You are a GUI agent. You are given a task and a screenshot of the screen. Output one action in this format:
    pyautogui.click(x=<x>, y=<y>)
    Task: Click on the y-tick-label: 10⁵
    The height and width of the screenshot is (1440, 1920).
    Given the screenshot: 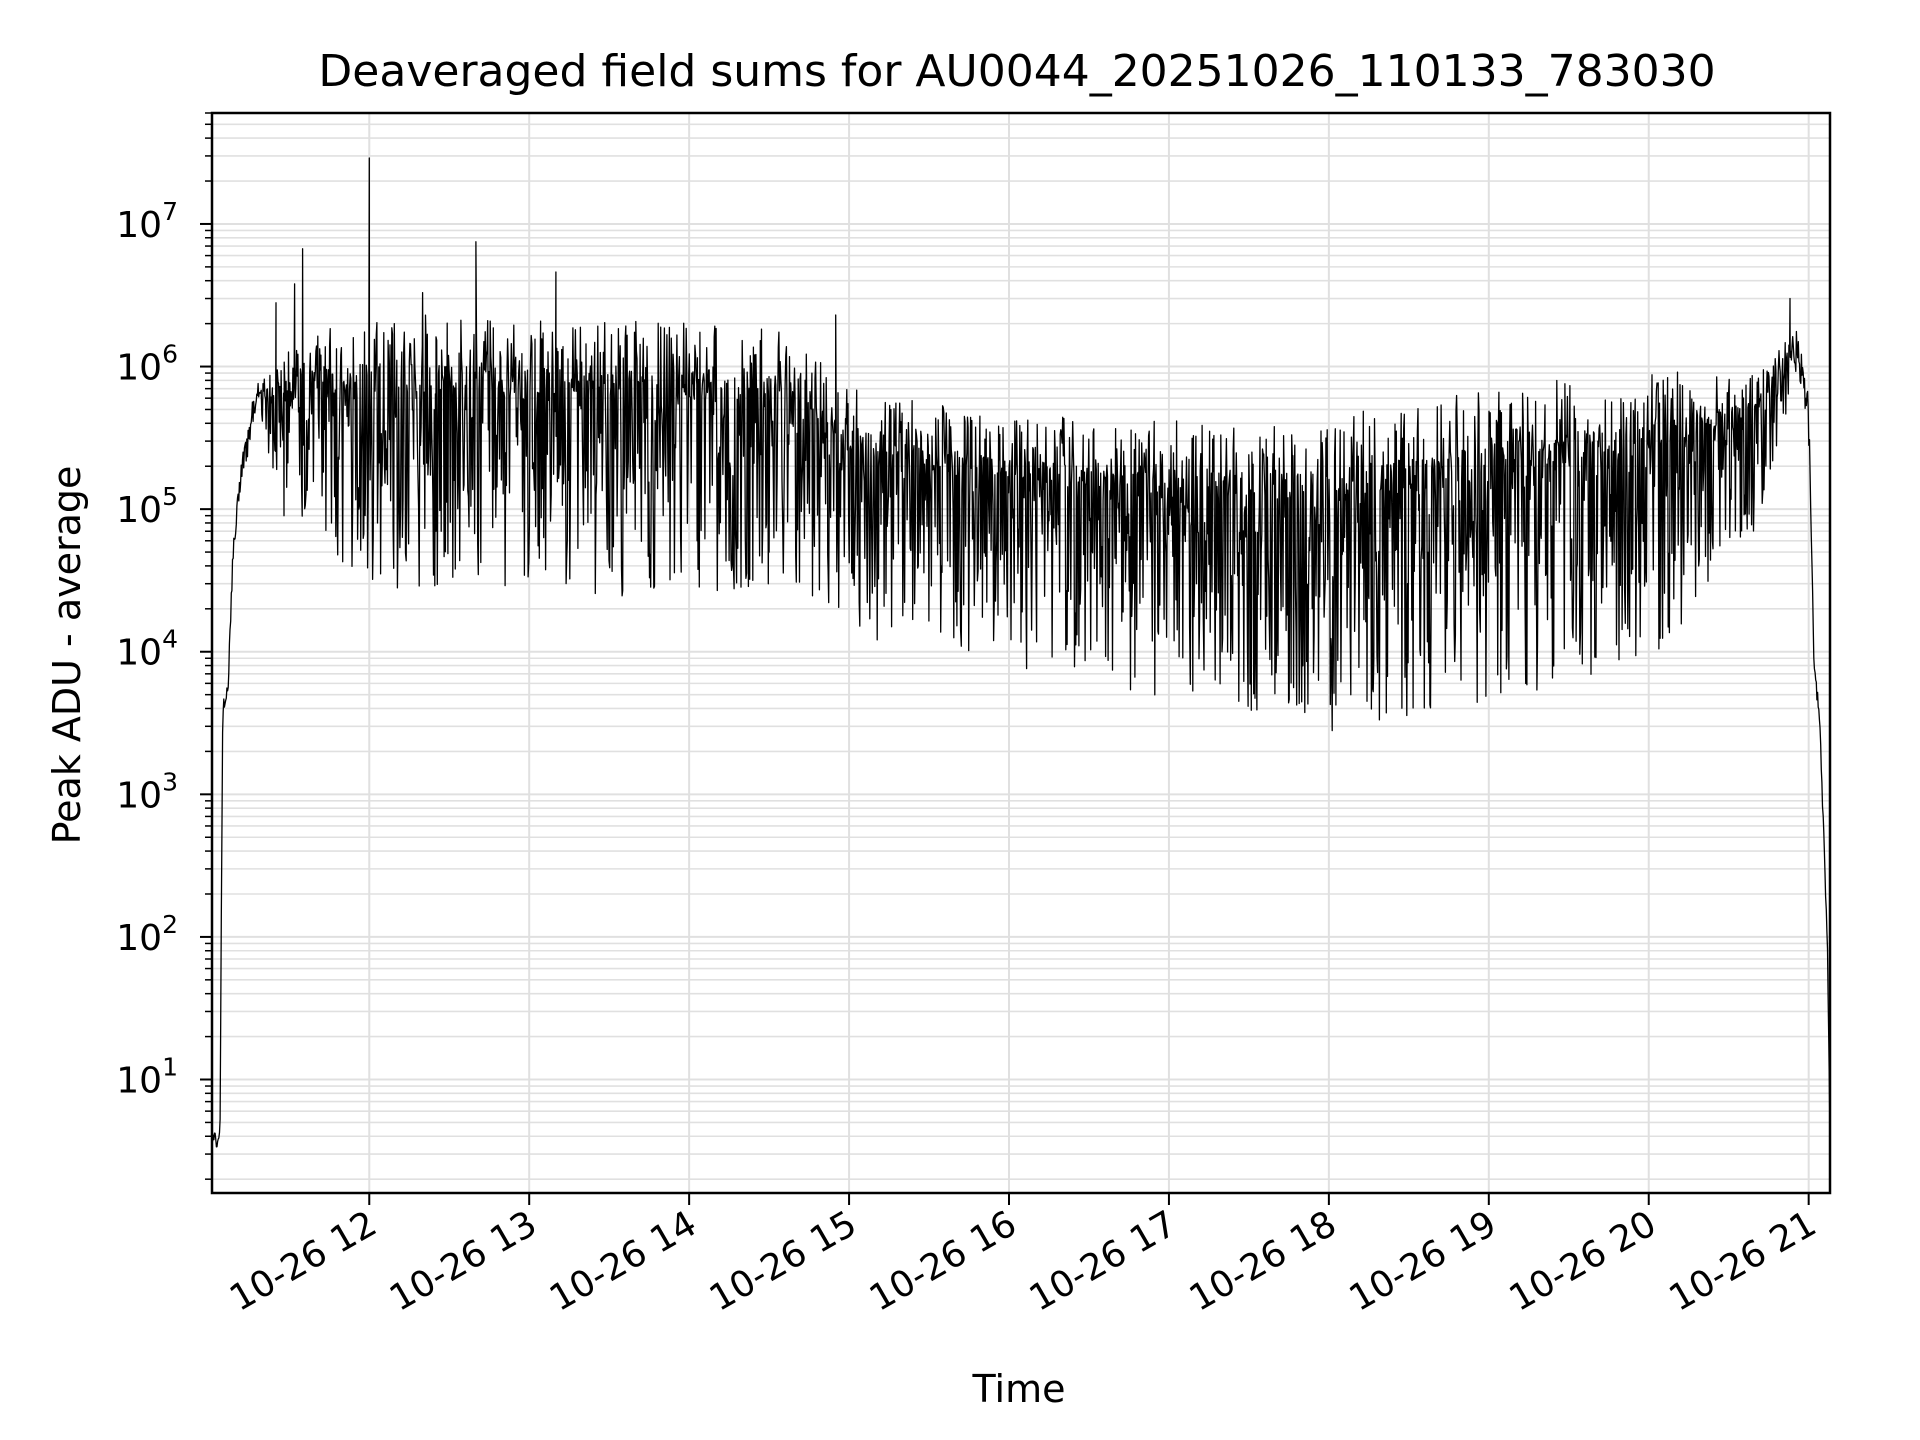 What is the action you would take?
    pyautogui.click(x=147, y=506)
    